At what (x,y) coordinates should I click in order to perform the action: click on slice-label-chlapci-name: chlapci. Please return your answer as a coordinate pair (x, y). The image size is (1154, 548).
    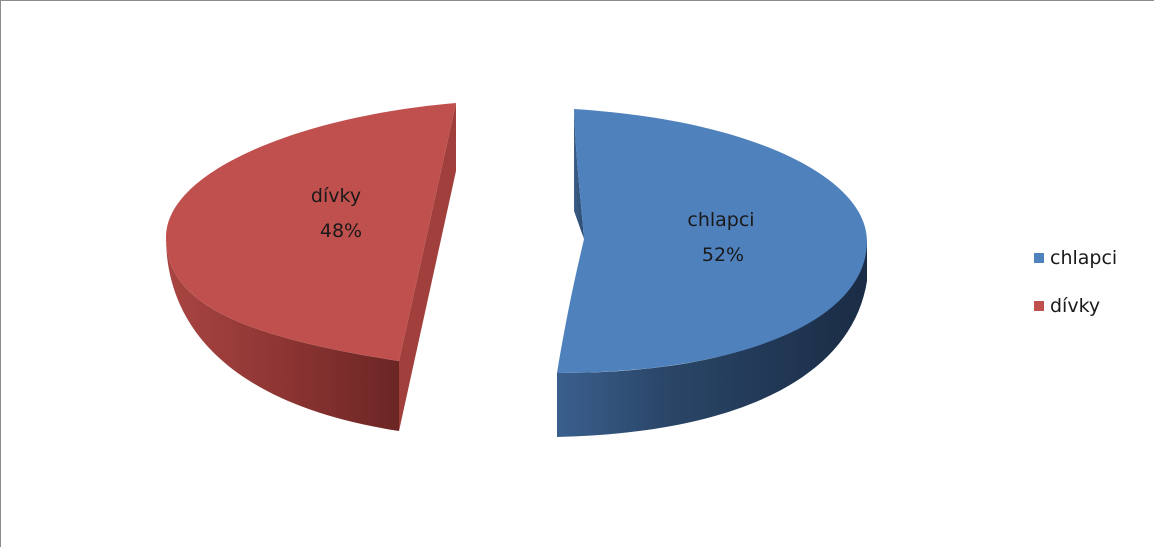
    Looking at the image, I should click on (720, 220).